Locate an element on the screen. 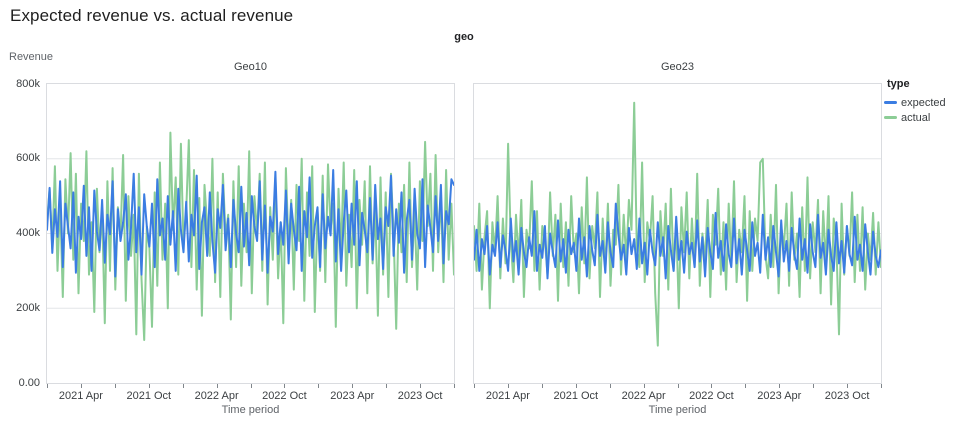 The width and height of the screenshot is (958, 424). legend: type expected actual is located at coordinates (915, 101).